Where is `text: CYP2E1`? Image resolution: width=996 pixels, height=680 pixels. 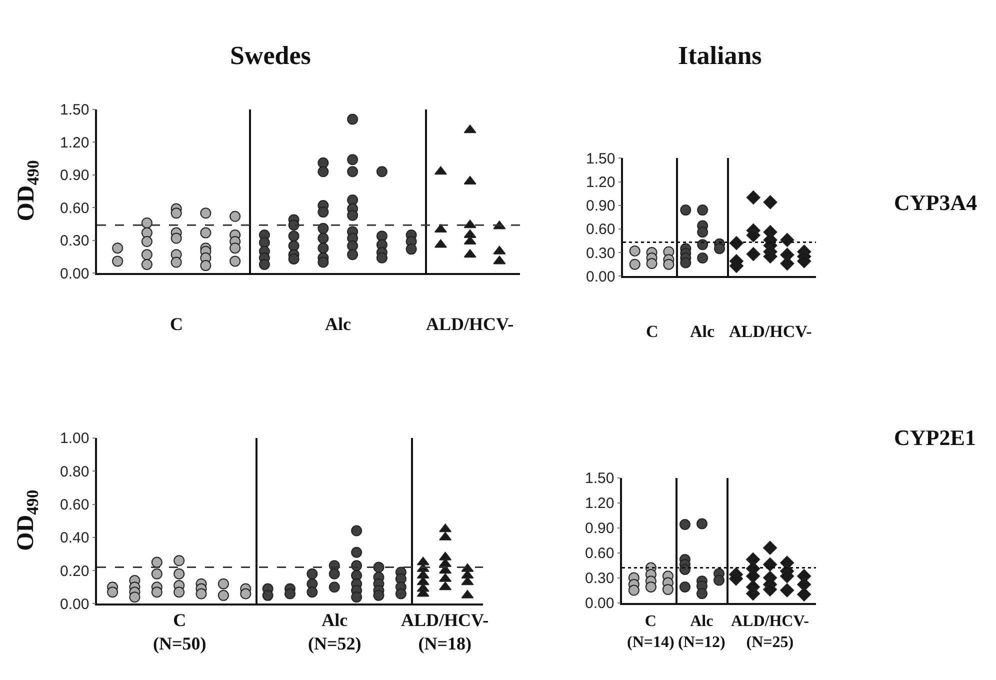
text: CYP2E1 is located at coordinates (935, 437).